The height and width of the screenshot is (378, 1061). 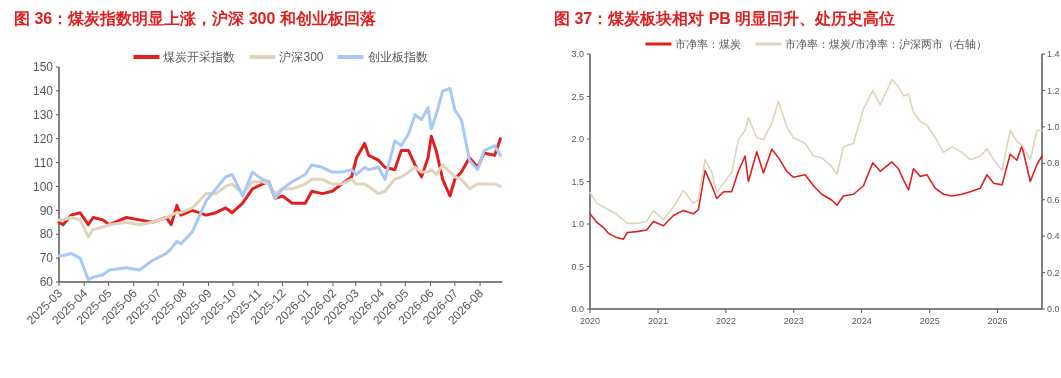 What do you see at coordinates (1053, 90) in the screenshot?
I see `y2-tick-label: 1.2` at bounding box center [1053, 90].